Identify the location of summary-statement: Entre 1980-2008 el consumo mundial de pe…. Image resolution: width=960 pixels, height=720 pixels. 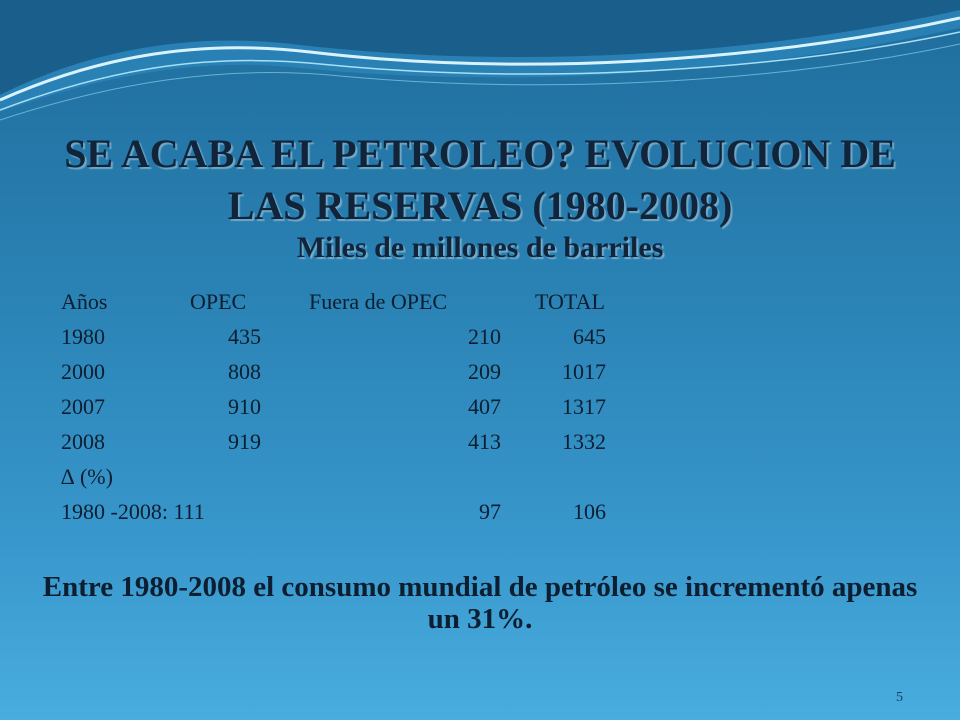
(480, 603).